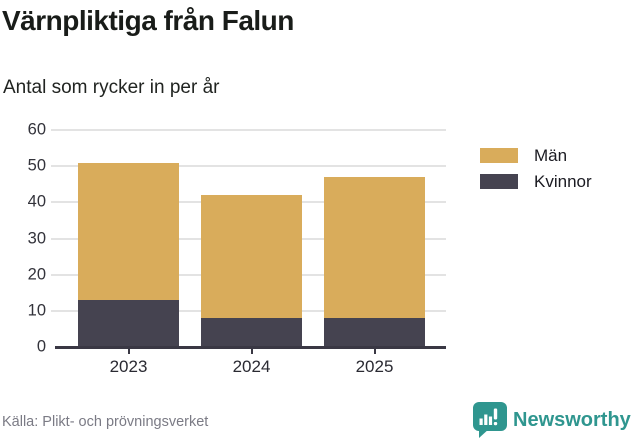 The image size is (631, 439). What do you see at coordinates (499, 181) in the screenshot?
I see `legend-swatch-women` at bounding box center [499, 181].